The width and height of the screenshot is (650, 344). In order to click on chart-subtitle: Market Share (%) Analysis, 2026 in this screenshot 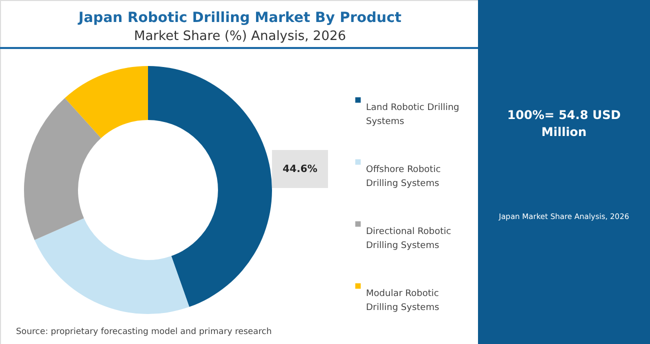, I will do `click(240, 36)`.